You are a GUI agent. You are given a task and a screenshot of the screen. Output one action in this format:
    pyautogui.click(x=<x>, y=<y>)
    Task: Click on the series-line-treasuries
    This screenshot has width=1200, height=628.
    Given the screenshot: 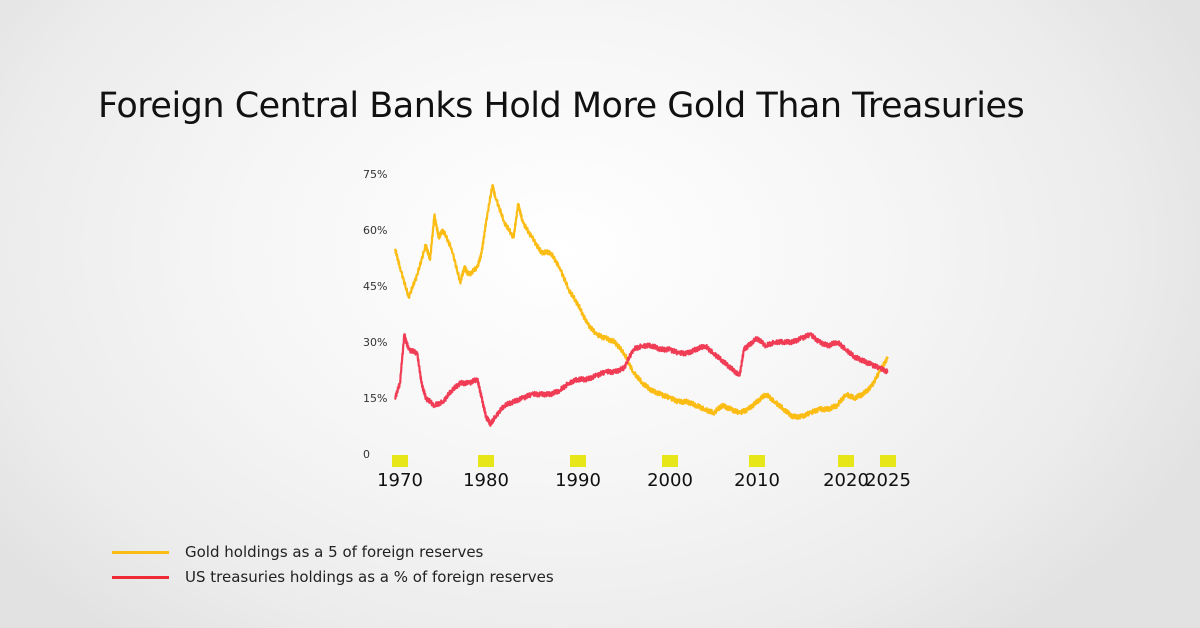 What is the action you would take?
    pyautogui.click(x=641, y=379)
    